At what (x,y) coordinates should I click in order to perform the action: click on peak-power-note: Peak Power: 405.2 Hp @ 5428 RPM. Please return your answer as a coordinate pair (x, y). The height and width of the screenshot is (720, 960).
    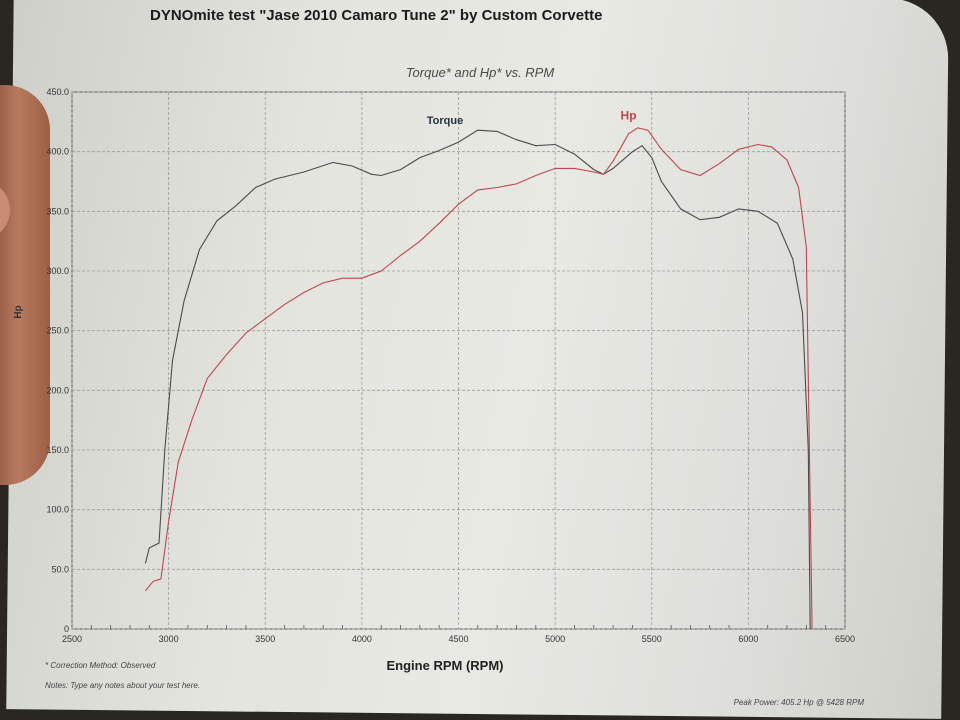
    Looking at the image, I should click on (799, 702).